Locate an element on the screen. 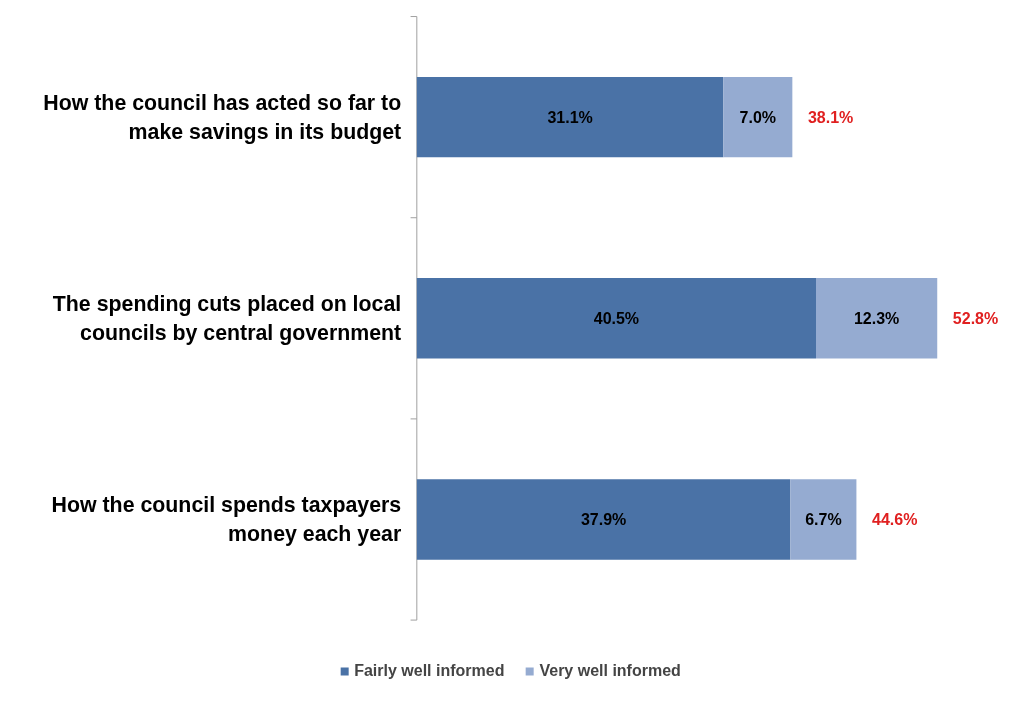  total-label: 52.8% is located at coordinates (975, 318).